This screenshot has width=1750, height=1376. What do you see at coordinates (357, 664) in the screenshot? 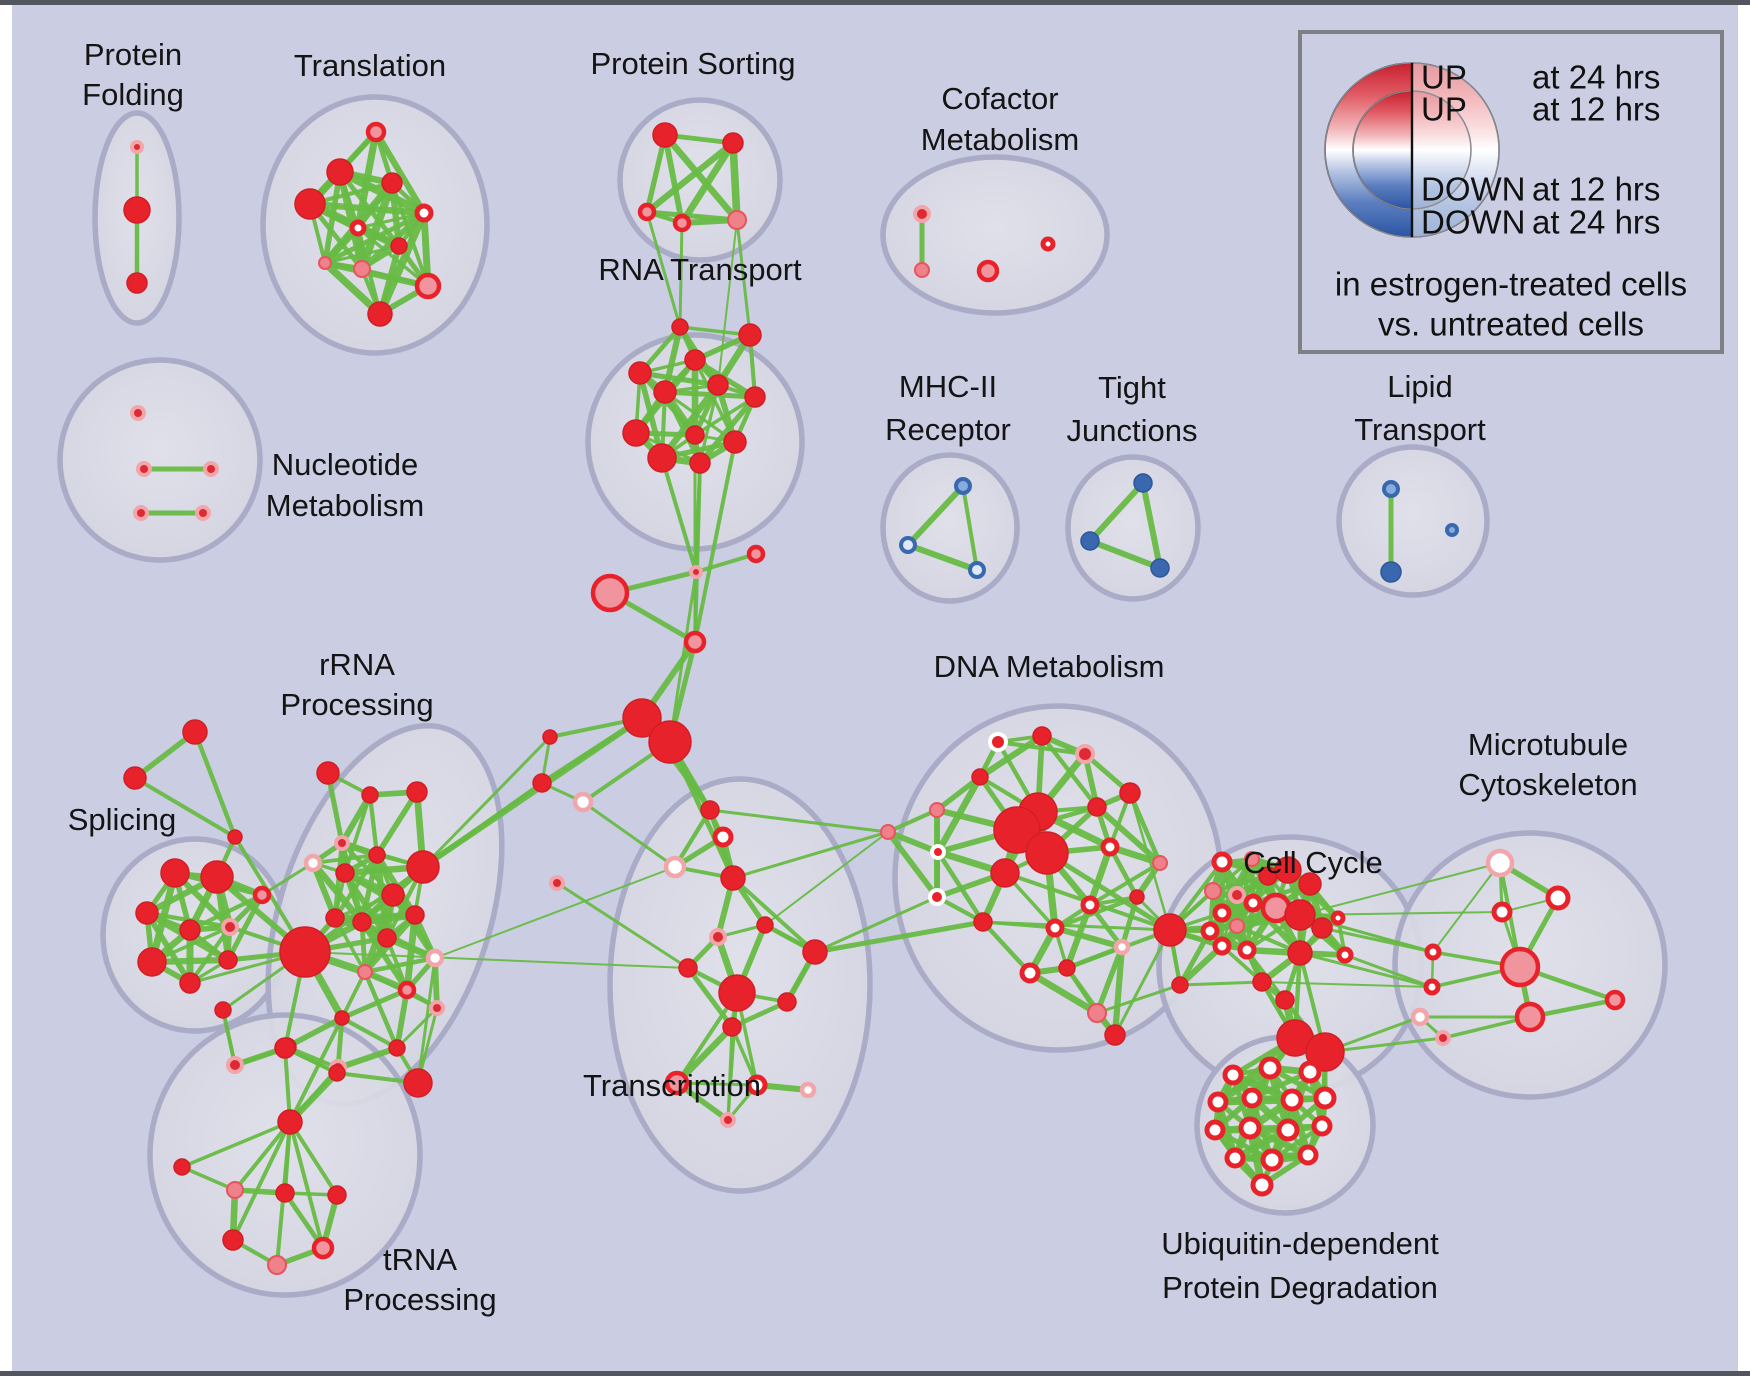
I see `cluster-label-rrna-processing-line1: rRNA` at bounding box center [357, 664].